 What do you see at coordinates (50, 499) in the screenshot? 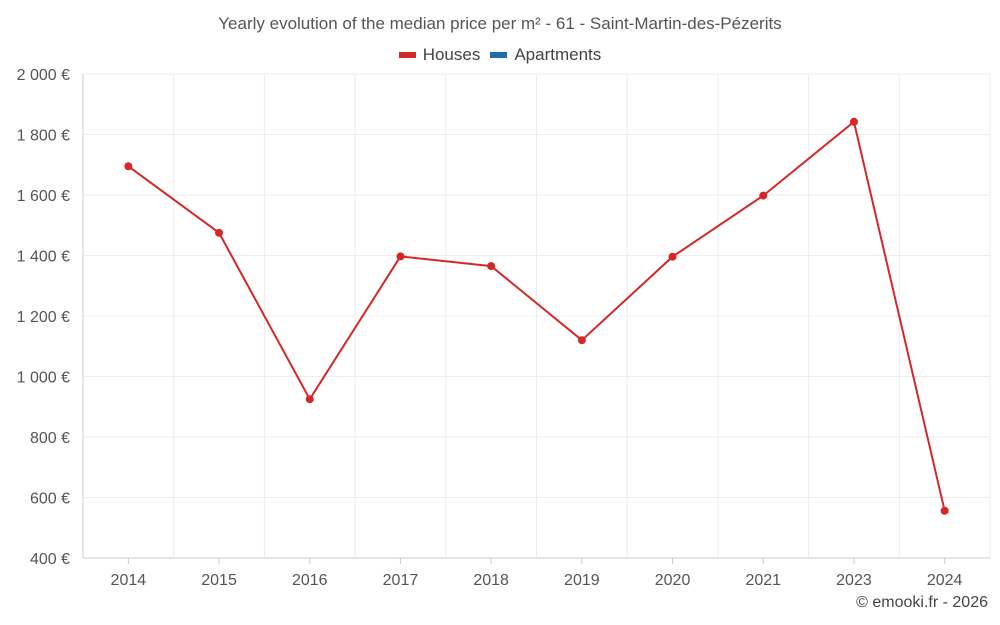
I see `y-tick-label: 600 €` at bounding box center [50, 499].